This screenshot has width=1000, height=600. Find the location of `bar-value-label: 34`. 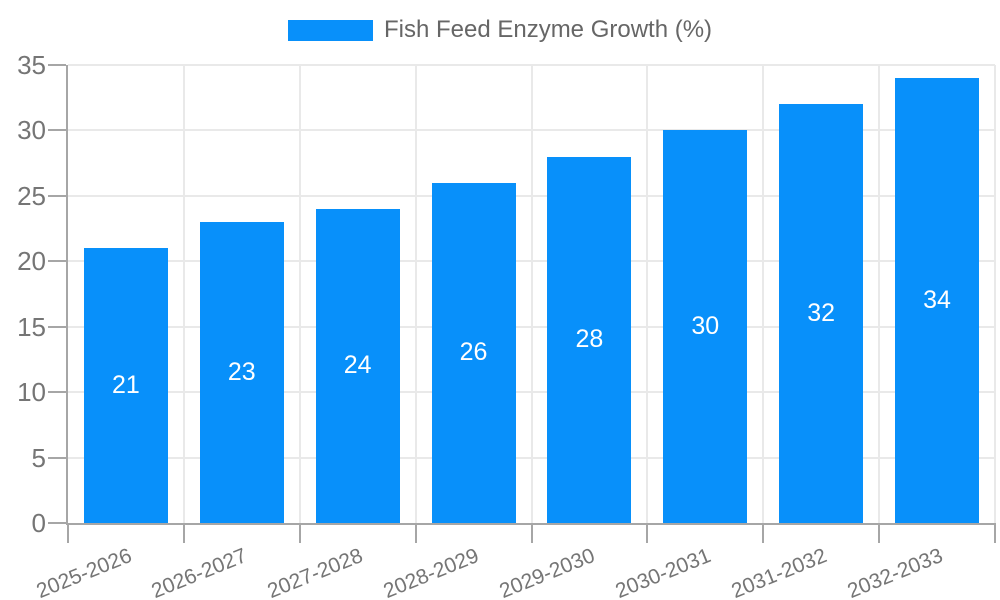

bar-value-label: 34 is located at coordinates (937, 300).